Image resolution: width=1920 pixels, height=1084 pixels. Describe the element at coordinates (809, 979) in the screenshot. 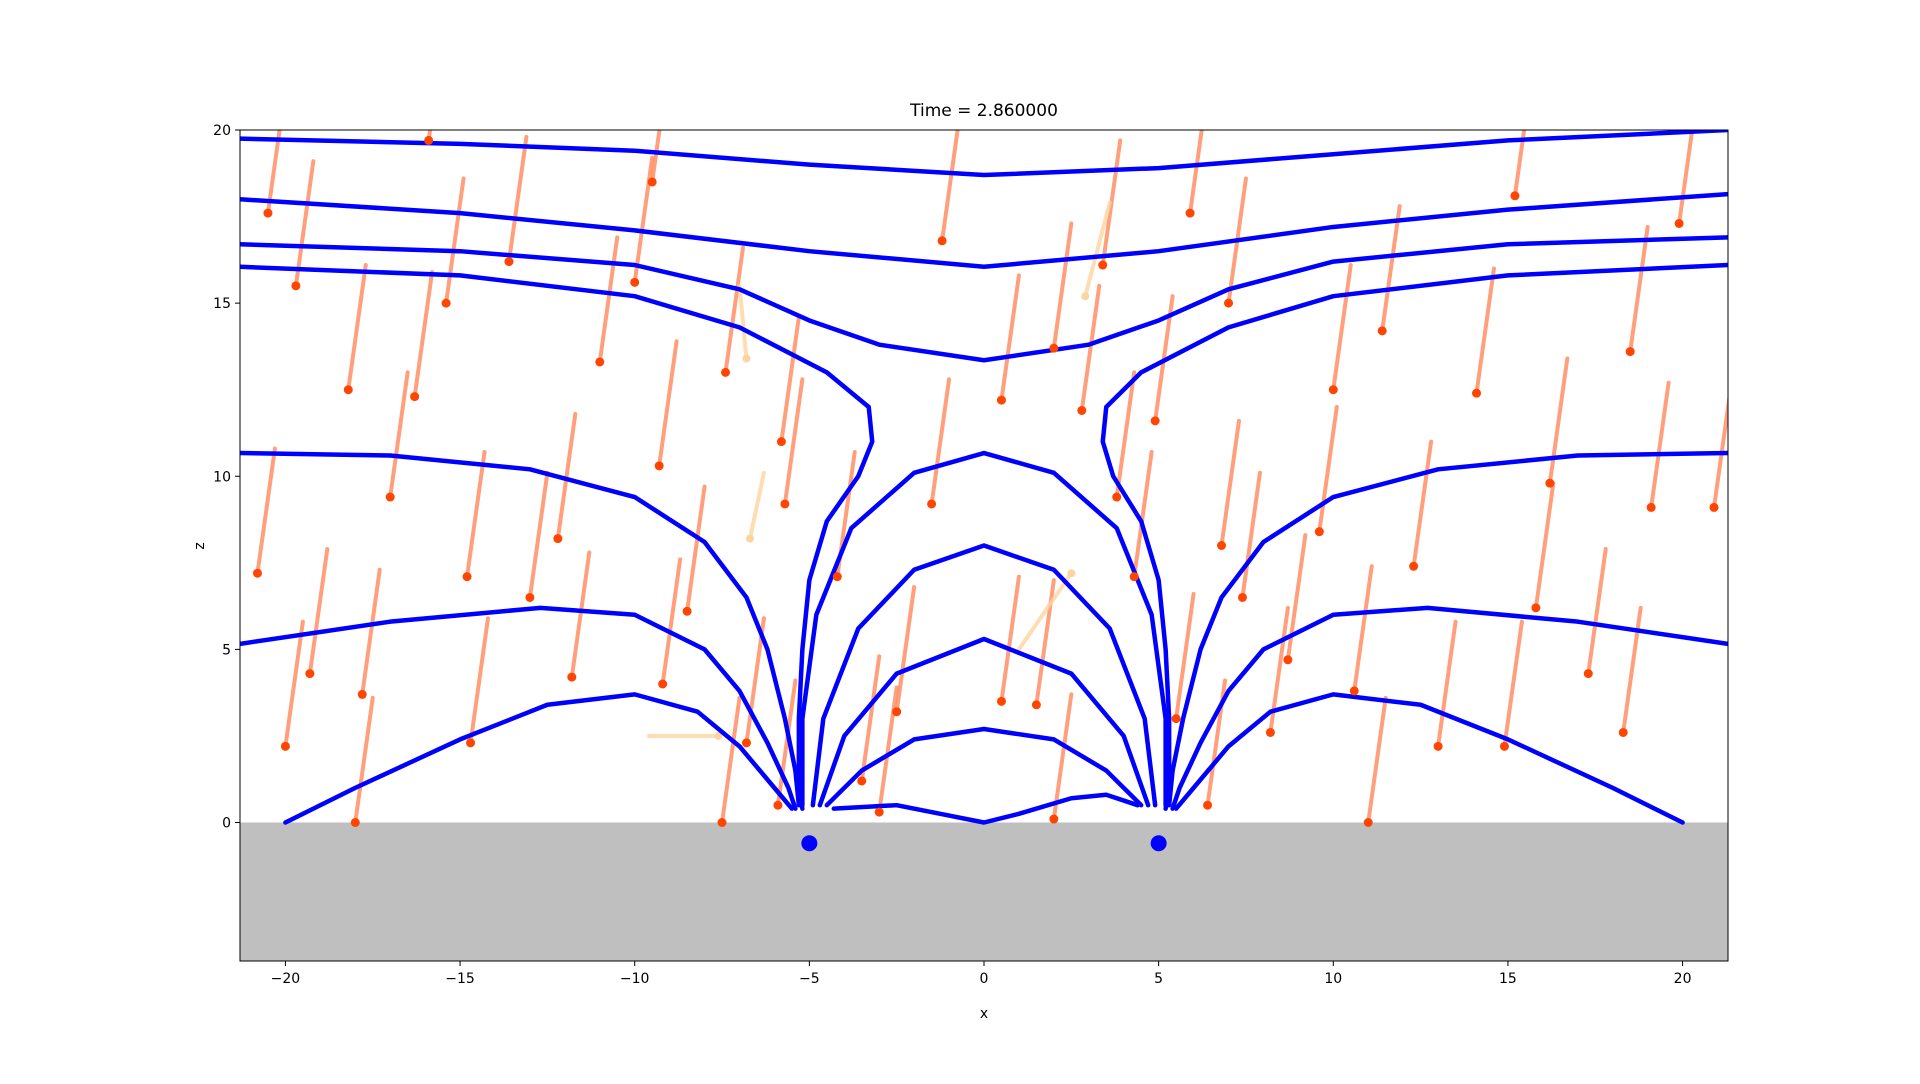

I see `x-tick-label: −5` at that location.